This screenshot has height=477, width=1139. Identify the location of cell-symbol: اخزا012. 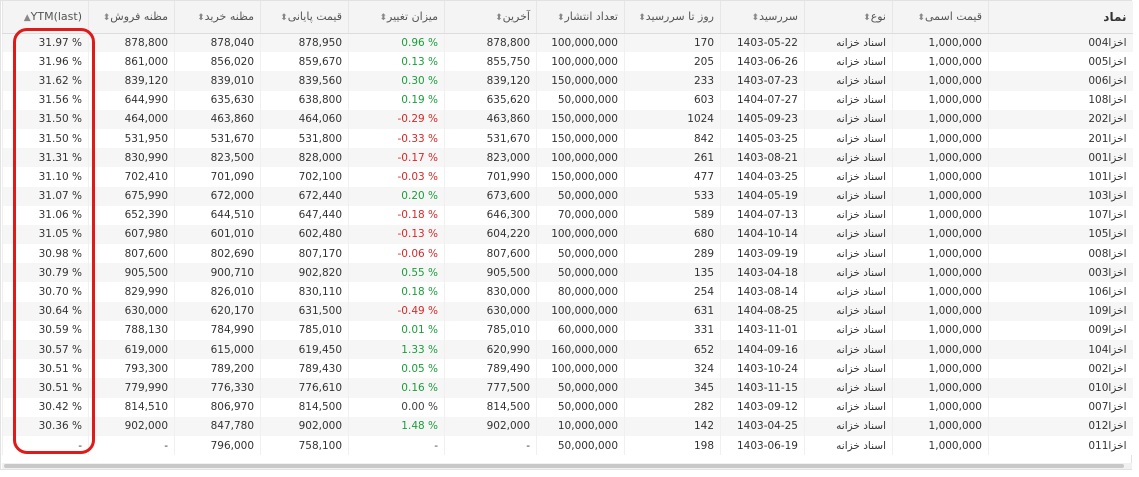
(1060, 426).